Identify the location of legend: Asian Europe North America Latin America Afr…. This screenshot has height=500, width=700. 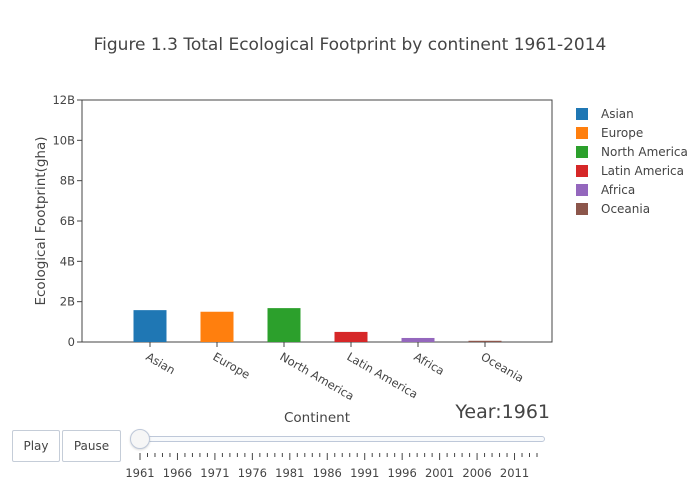
(632, 161).